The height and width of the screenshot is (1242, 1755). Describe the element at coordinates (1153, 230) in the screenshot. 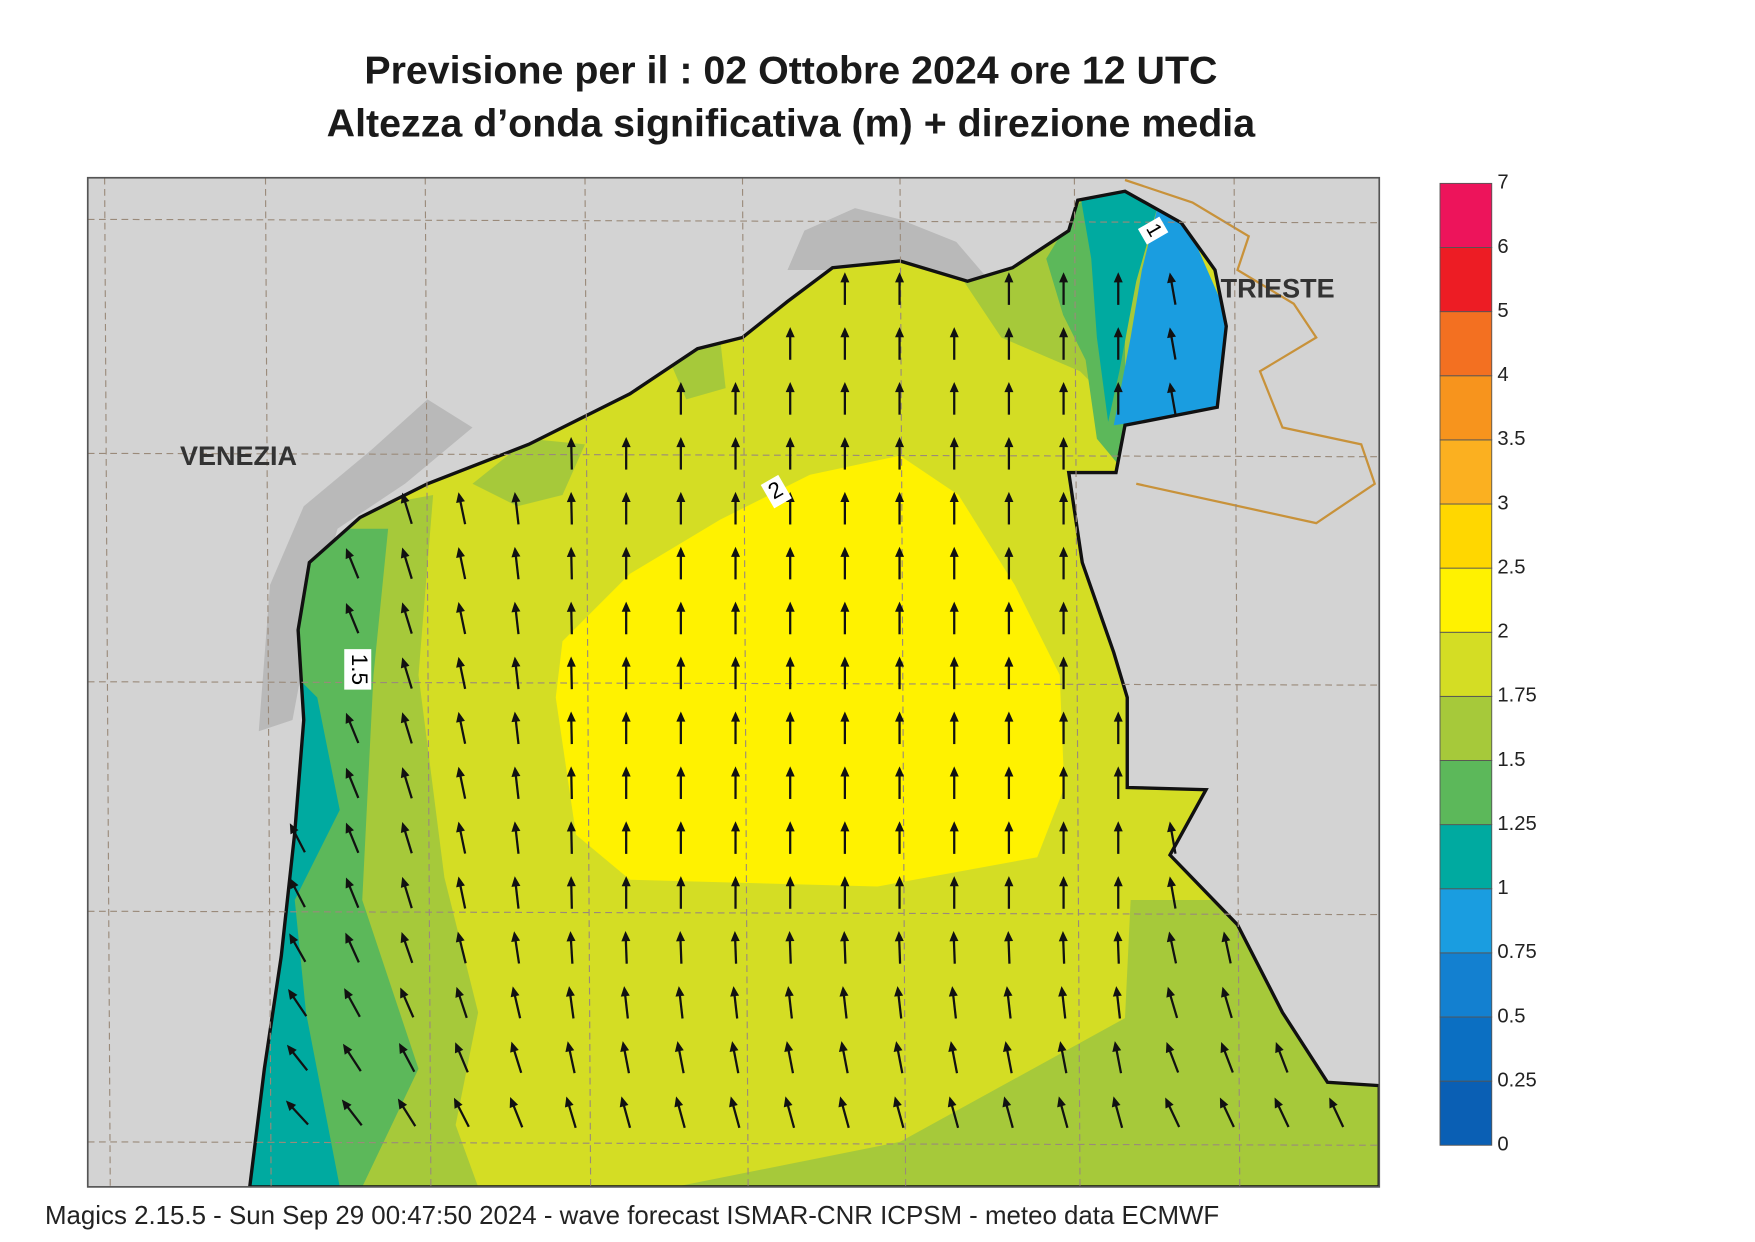

I see `contour-label: 1` at that location.